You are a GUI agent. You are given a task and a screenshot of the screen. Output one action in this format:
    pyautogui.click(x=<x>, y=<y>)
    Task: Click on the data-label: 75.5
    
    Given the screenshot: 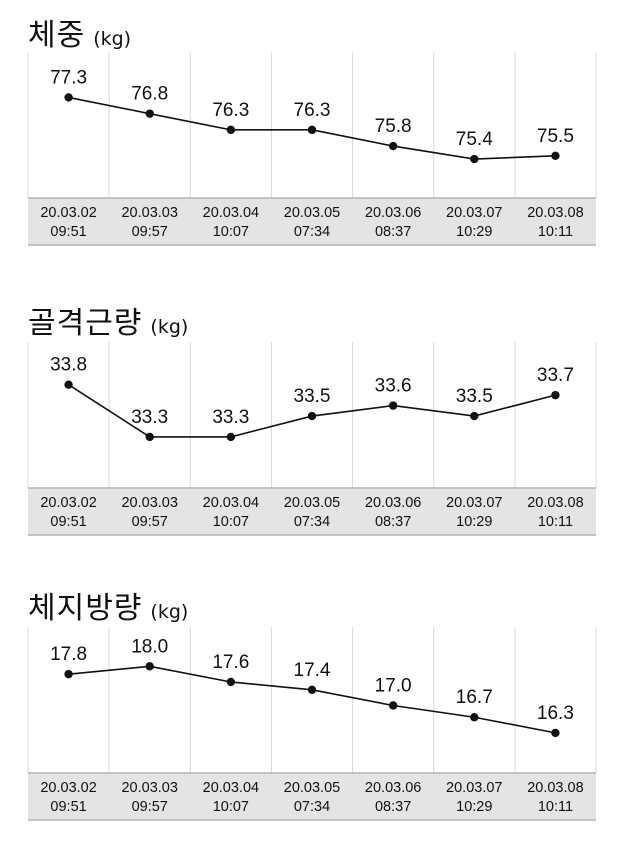 What is the action you would take?
    pyautogui.click(x=555, y=136)
    